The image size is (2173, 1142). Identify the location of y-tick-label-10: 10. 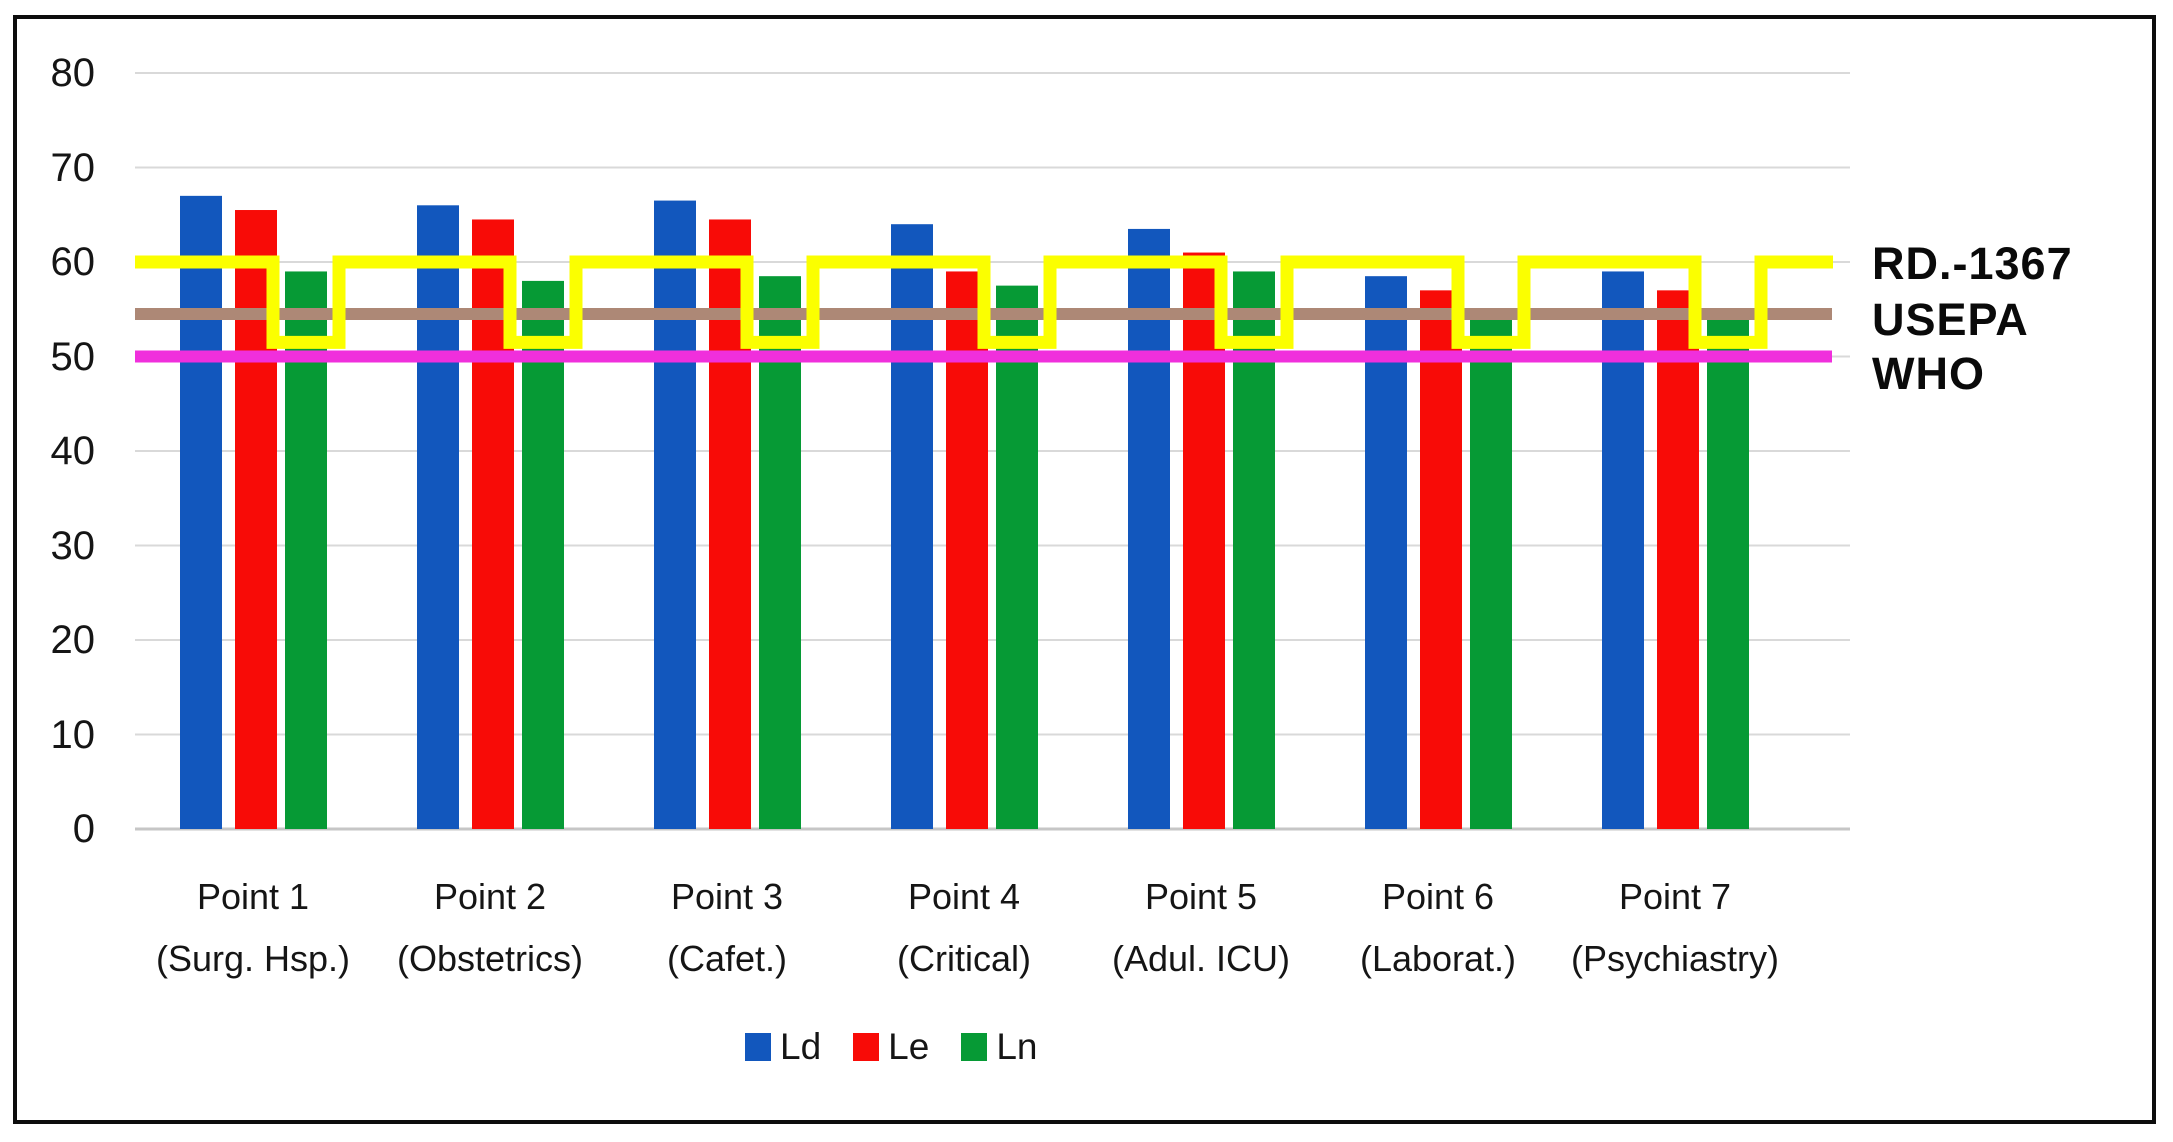
(73, 734).